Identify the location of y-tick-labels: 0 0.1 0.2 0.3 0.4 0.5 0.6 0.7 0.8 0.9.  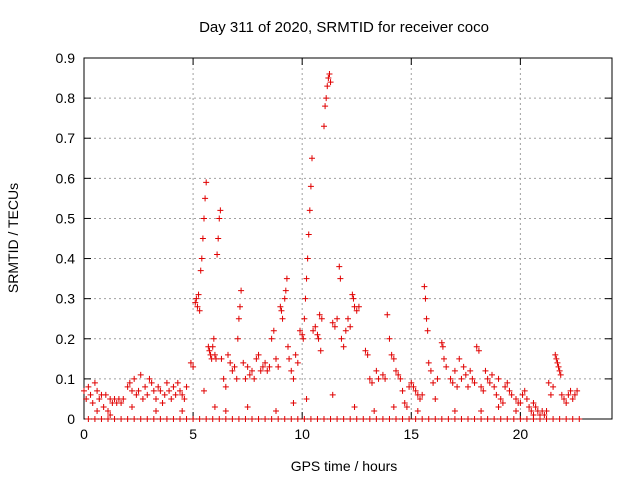
(66, 238).